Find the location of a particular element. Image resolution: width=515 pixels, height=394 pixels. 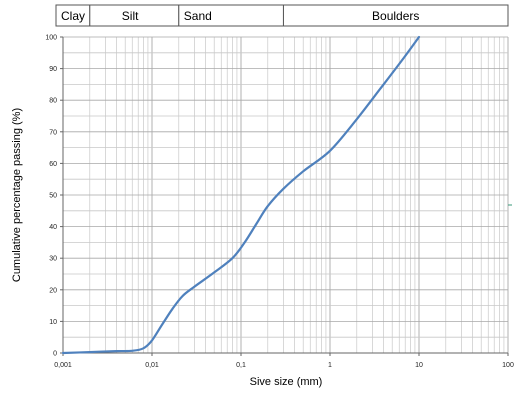

y-tick-label: 70 is located at coordinates (53, 132).